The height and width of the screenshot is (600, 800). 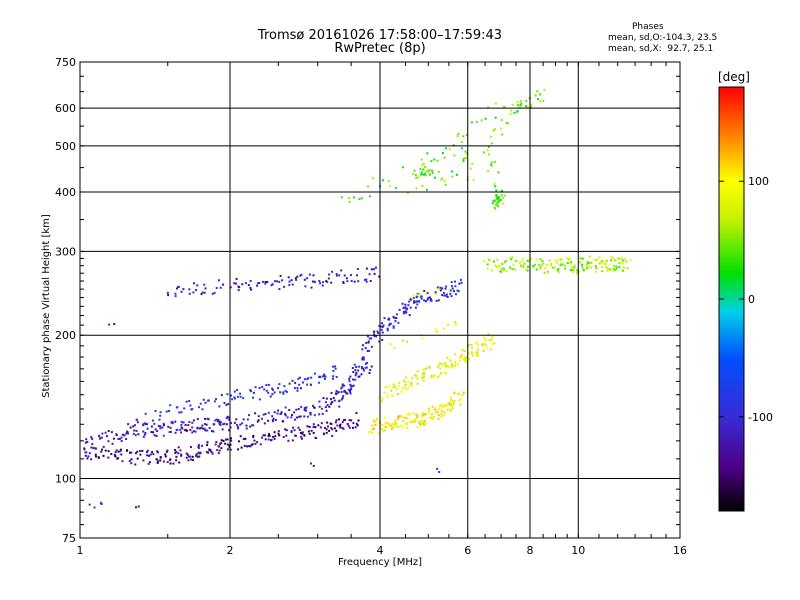 I want to click on x-tick-label: 16, so click(x=680, y=550).